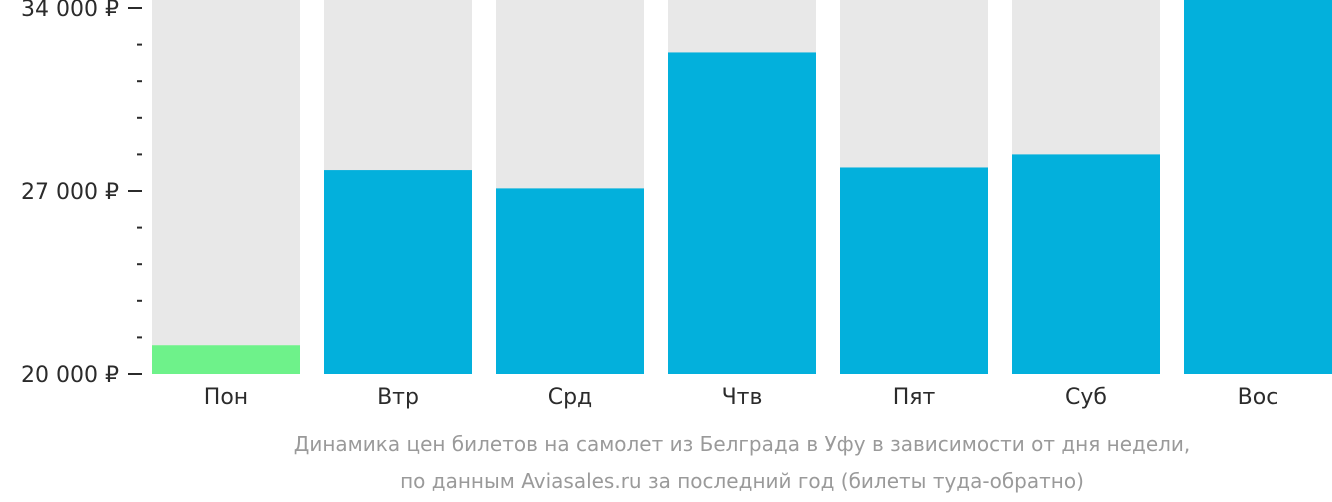 Image resolution: width=1332 pixels, height=502 pixels. What do you see at coordinates (70, 11) in the screenshot?
I see `y-tick-label-3: 34 000 ₽` at bounding box center [70, 11].